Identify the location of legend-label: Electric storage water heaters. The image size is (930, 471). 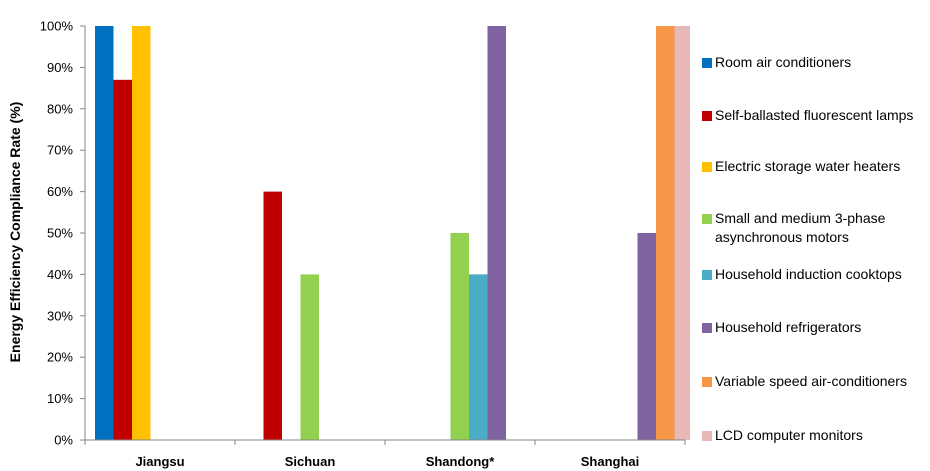
(808, 166).